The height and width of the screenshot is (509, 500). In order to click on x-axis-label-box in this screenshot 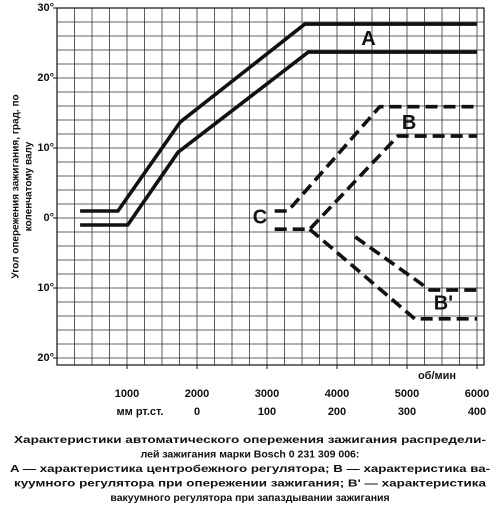, I will do `click(437, 376)`.